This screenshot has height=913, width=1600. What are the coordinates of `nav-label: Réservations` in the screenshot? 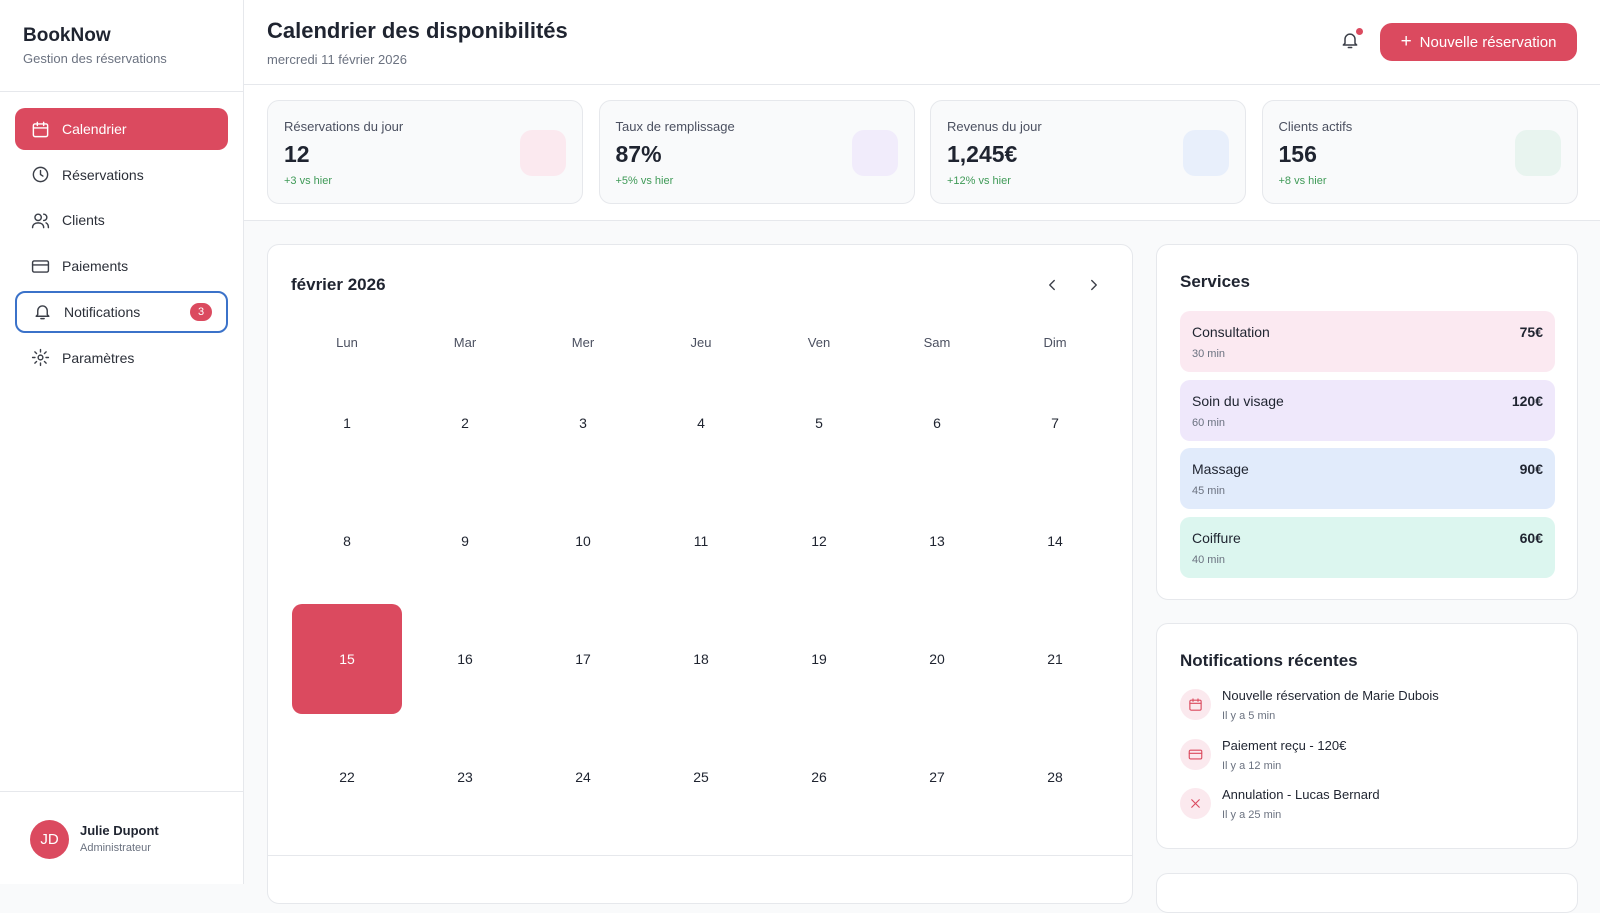 It's located at (103, 174).